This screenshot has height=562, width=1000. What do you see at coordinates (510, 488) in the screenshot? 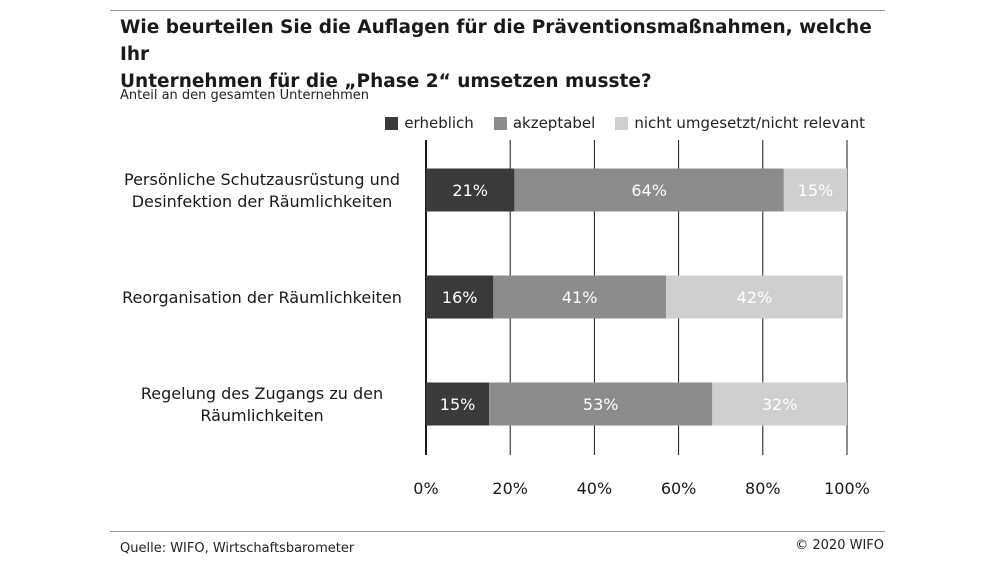
I see `x-tick-label: 20%` at bounding box center [510, 488].